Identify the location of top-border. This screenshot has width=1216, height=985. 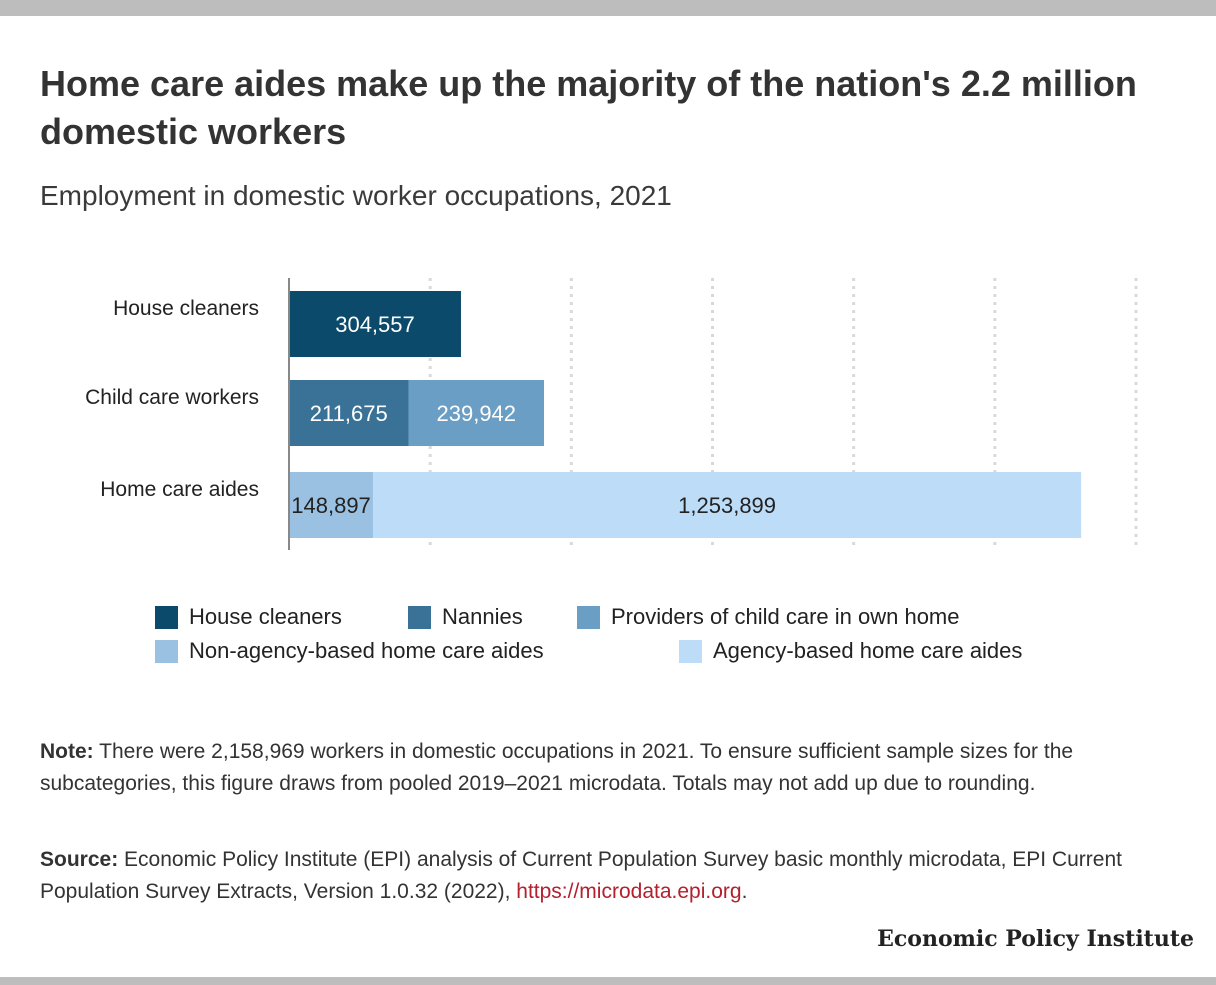
(608, 8).